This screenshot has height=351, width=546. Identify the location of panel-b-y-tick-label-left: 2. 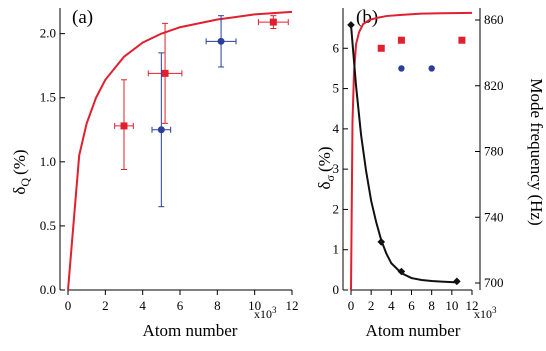
(336, 208).